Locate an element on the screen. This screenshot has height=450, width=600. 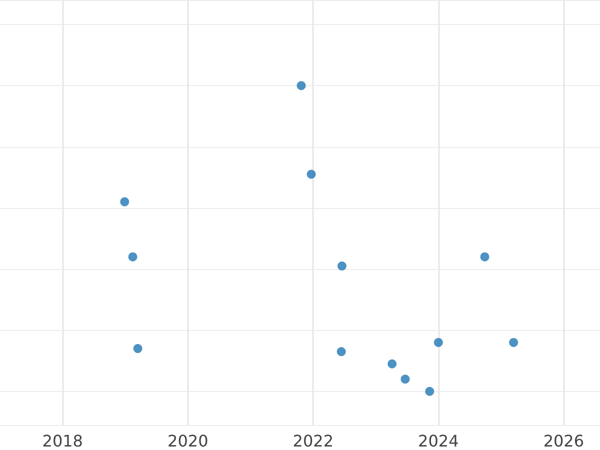
x-tick-label: 2024 is located at coordinates (438, 441).